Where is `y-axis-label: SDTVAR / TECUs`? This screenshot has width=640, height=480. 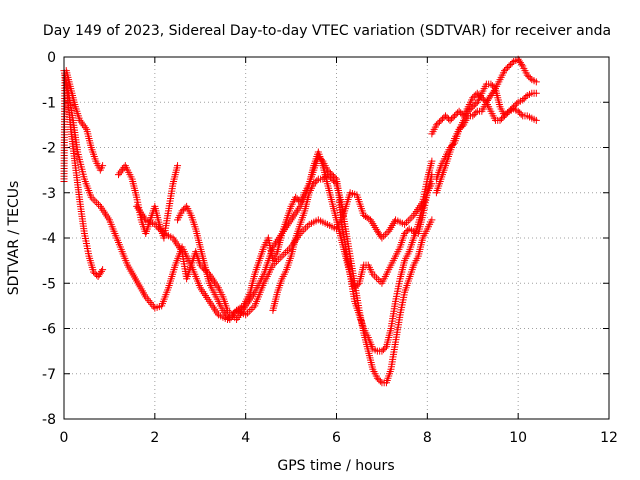 y-axis-label: SDTVAR / TECUs is located at coordinates (14, 238).